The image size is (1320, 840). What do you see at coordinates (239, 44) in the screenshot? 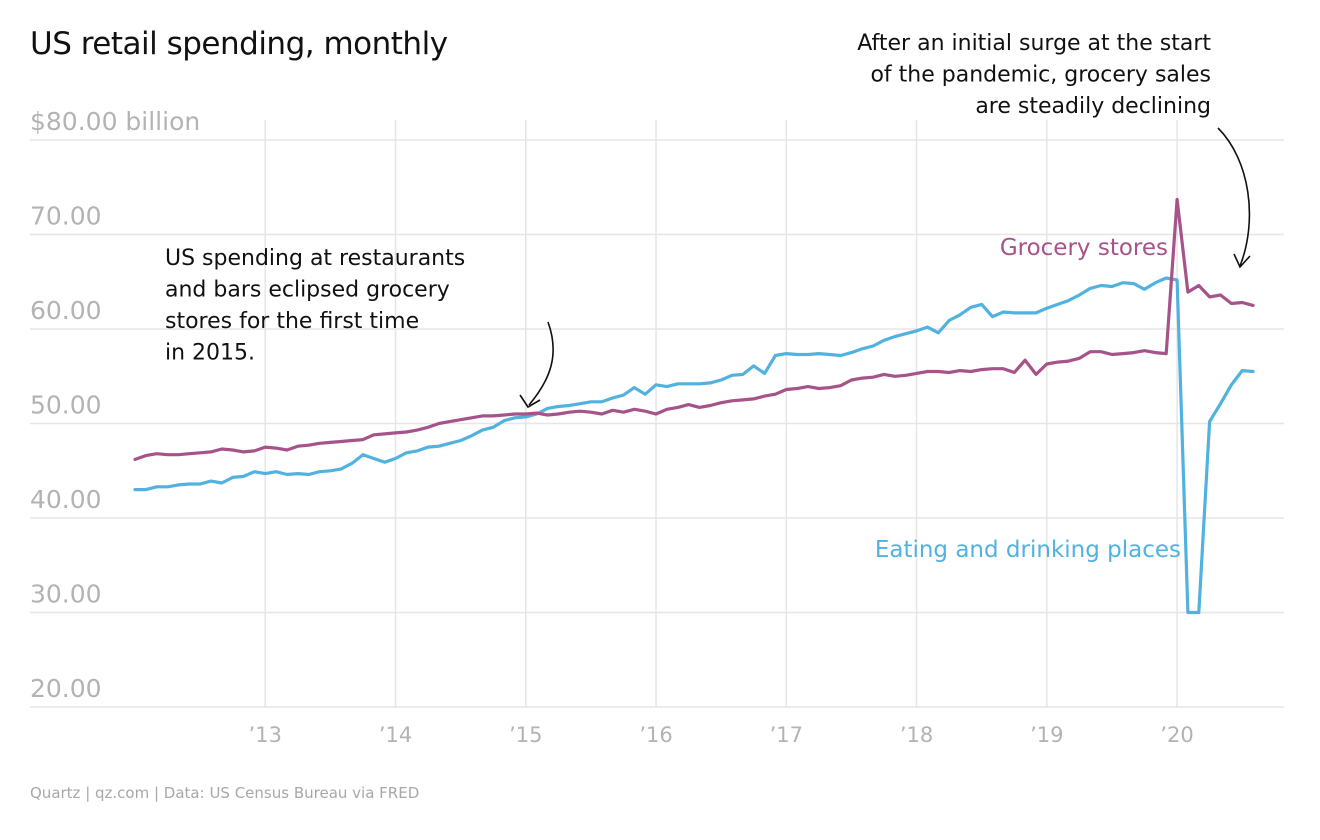
I see `chart-title: US retail spending, monthly` at bounding box center [239, 44].